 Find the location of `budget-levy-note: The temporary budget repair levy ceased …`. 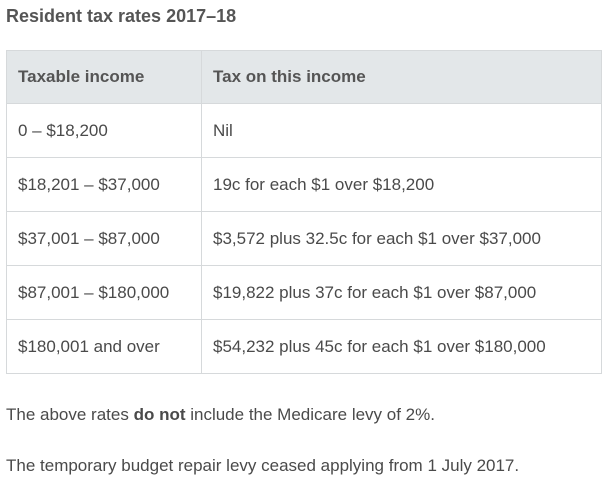

budget-levy-note: The temporary budget repair levy ceased … is located at coordinates (263, 465).